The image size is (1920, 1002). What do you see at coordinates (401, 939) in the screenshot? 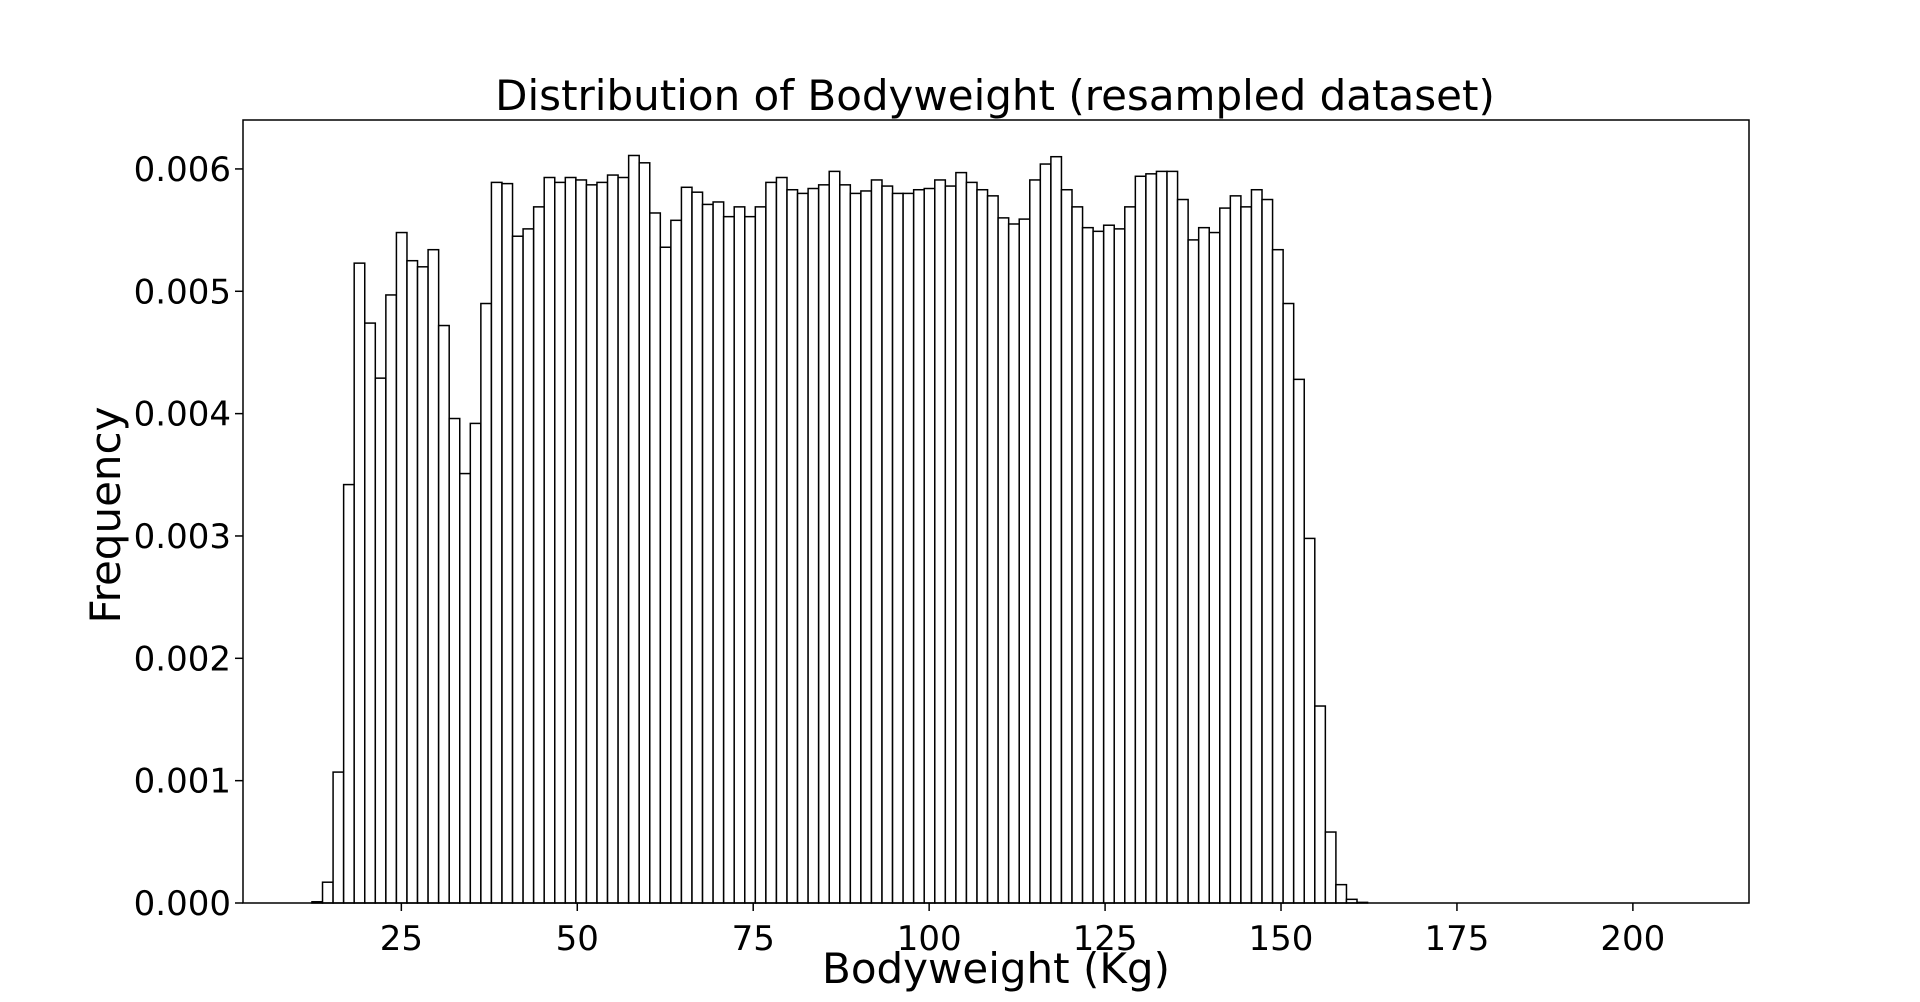
I see `x-tick-label: 25` at bounding box center [401, 939].